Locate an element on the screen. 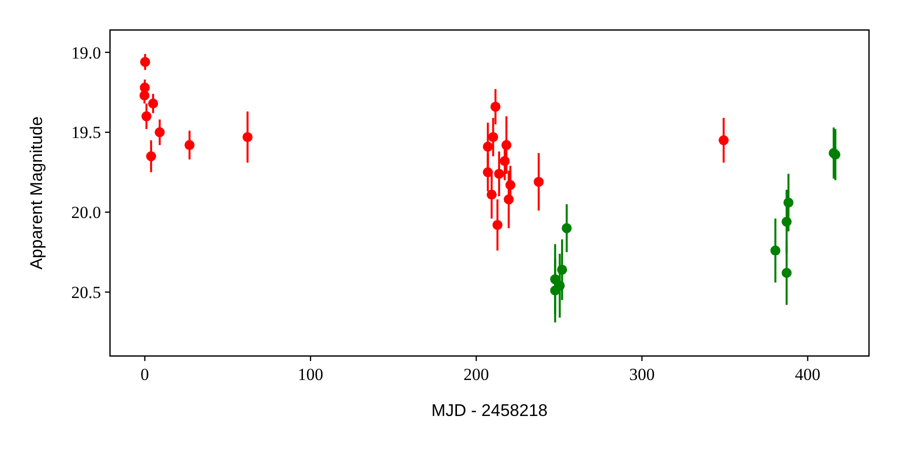 The width and height of the screenshot is (900, 450). x-tick-label: 400 is located at coordinates (807, 374).